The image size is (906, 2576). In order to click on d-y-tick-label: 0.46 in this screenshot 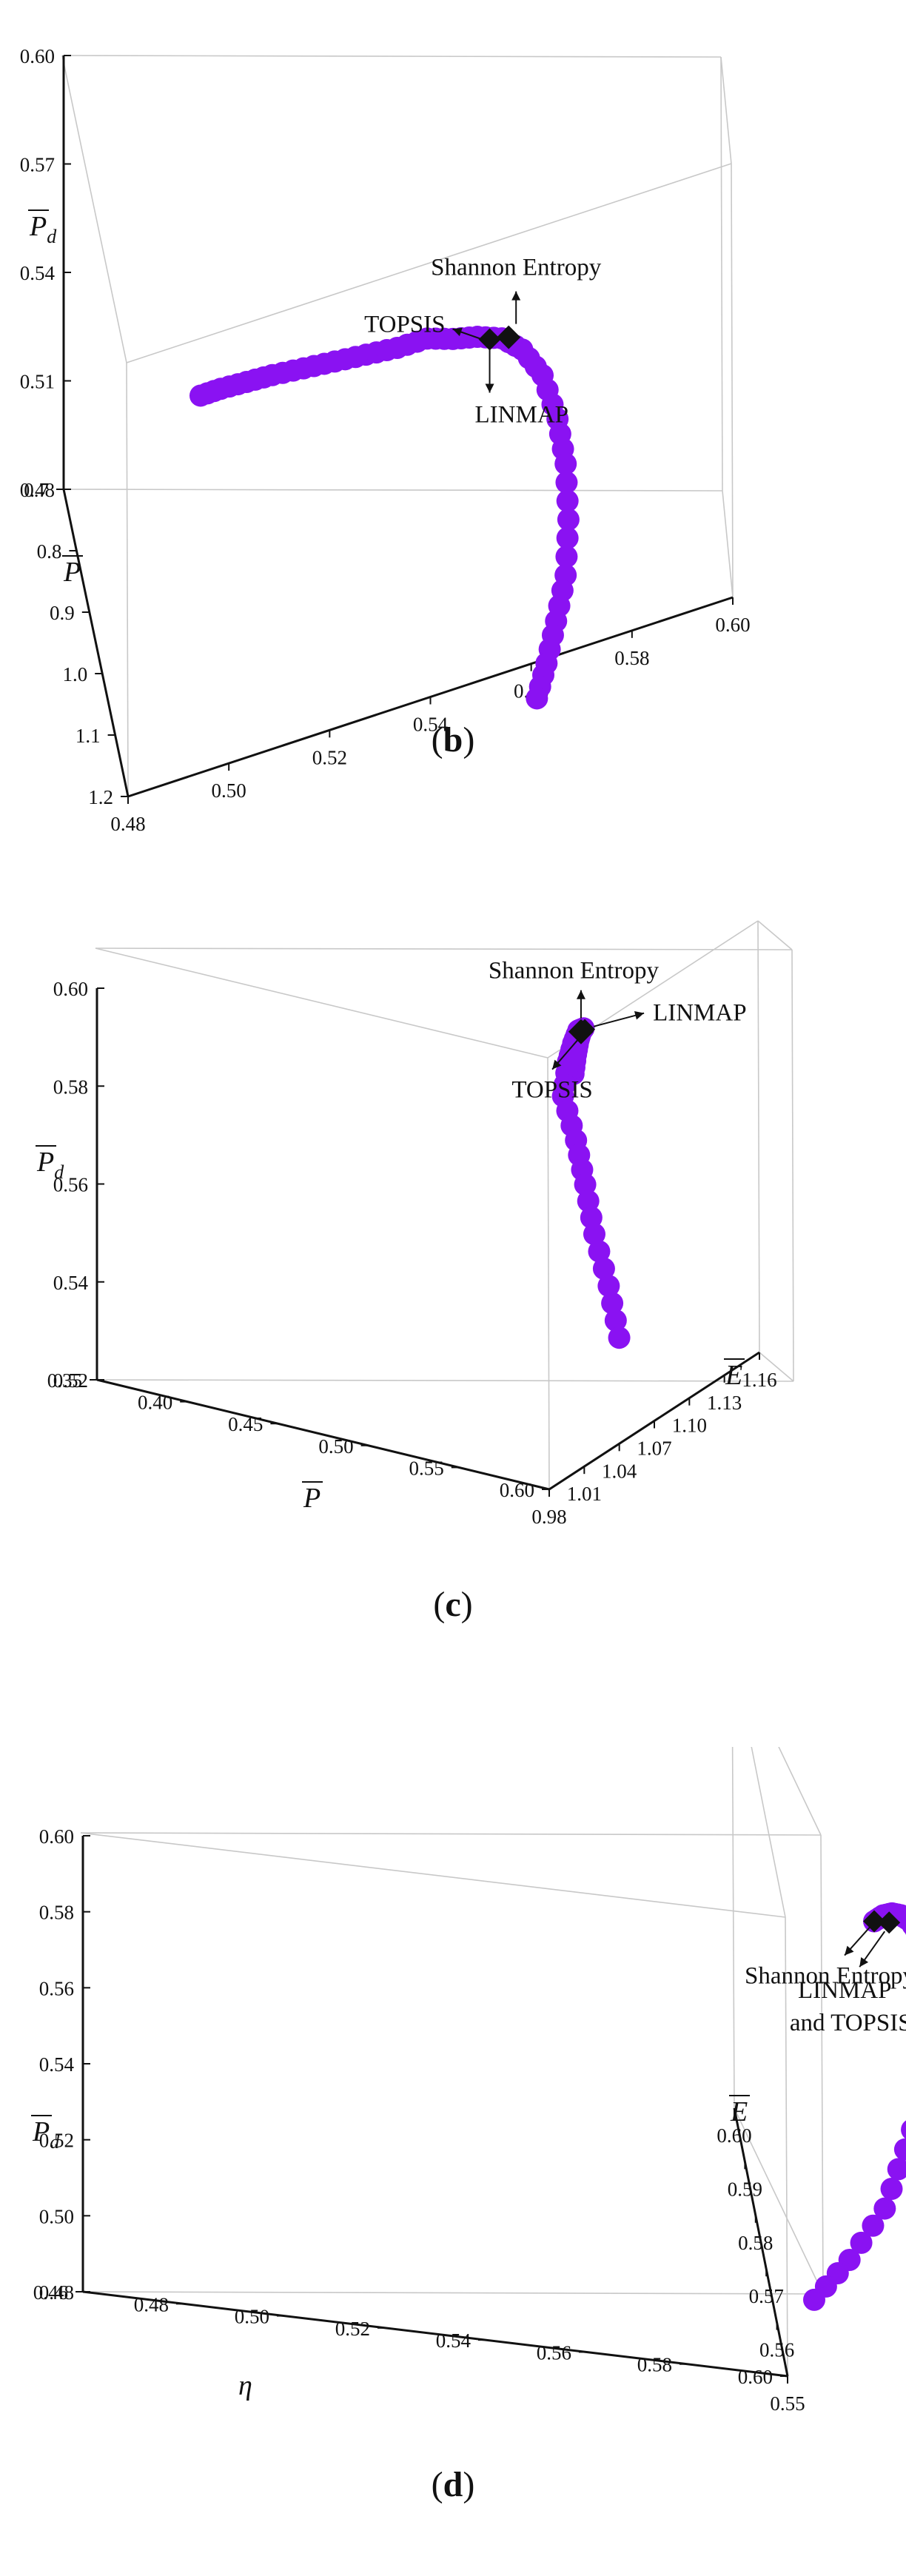, I will do `click(51, 2292)`.